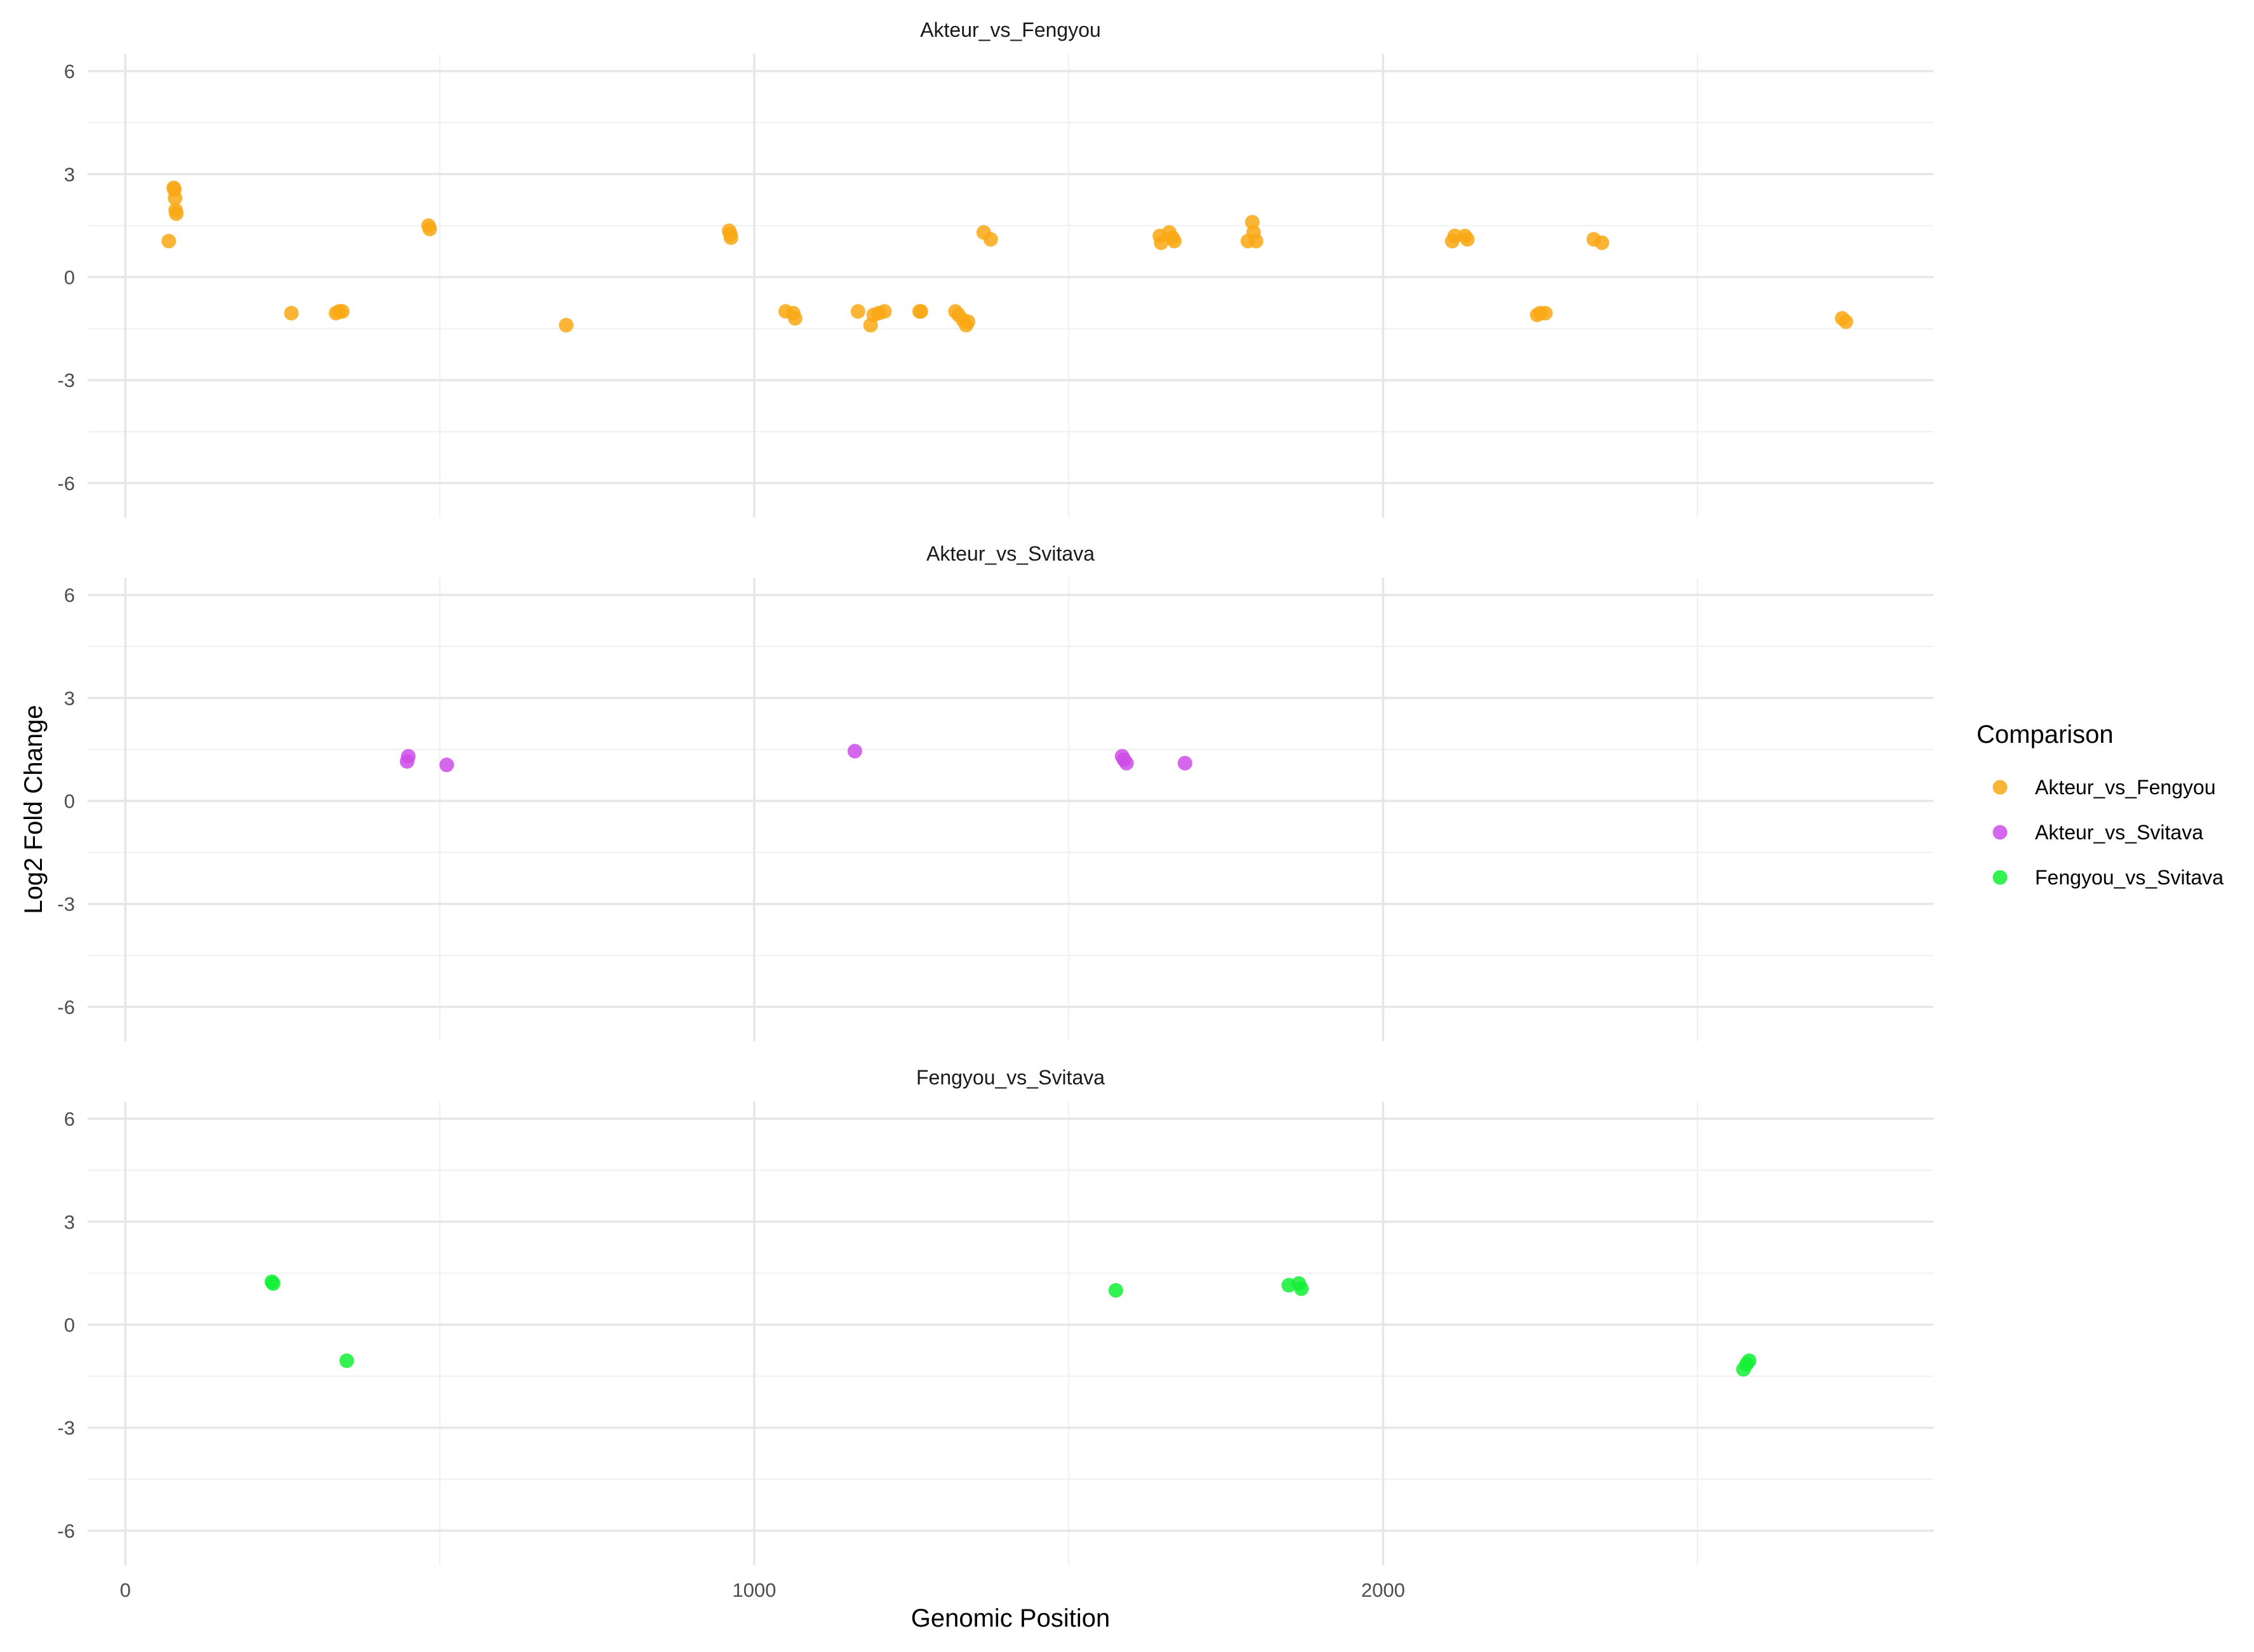  What do you see at coordinates (2119, 832) in the screenshot?
I see `legend-label: Akteur_vs_Svitava` at bounding box center [2119, 832].